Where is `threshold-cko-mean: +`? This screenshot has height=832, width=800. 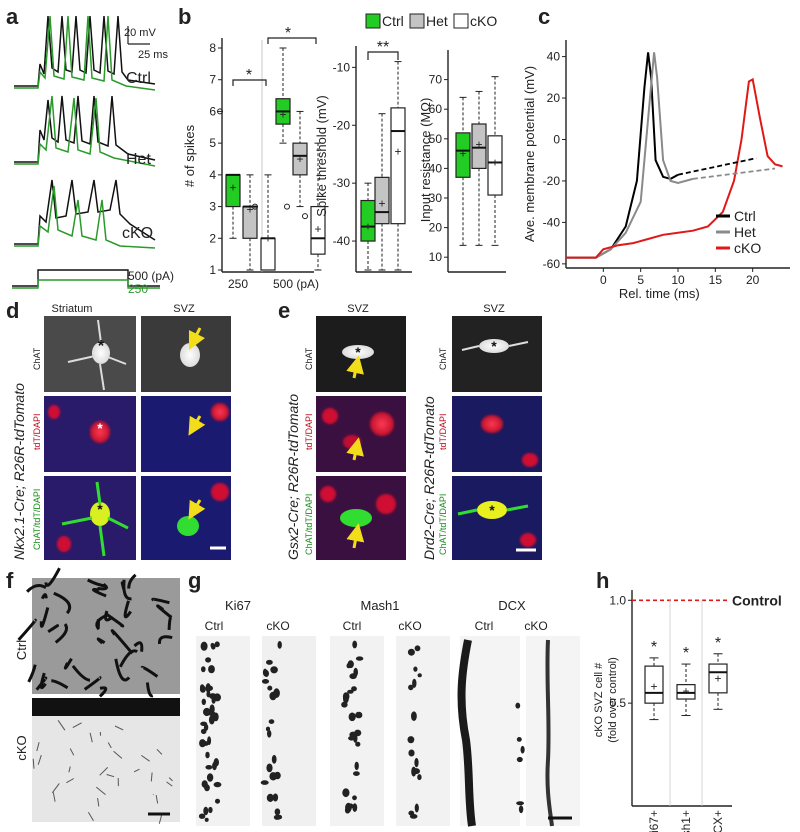 threshold-cko-mean: + is located at coordinates (397, 151).